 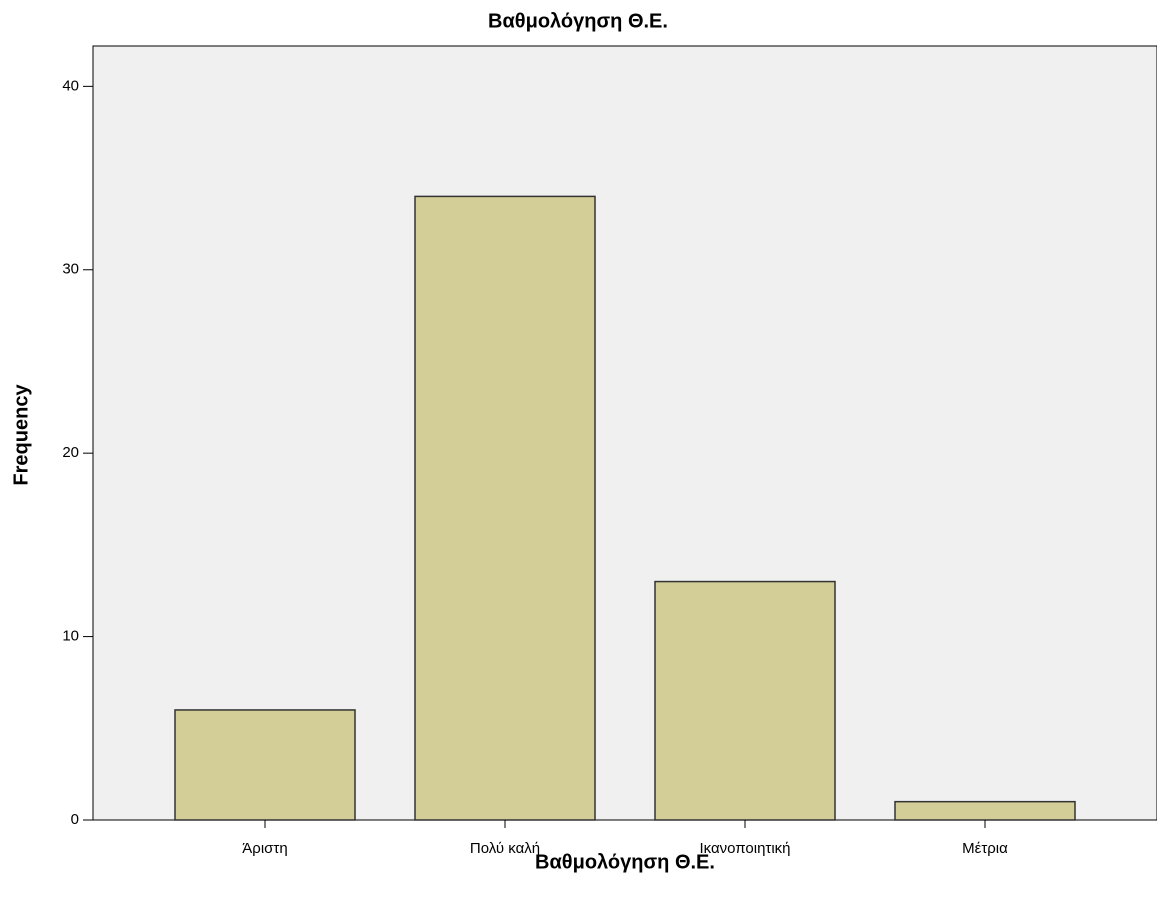 What do you see at coordinates (21, 435) in the screenshot?
I see `y-axis-label: Frequency` at bounding box center [21, 435].